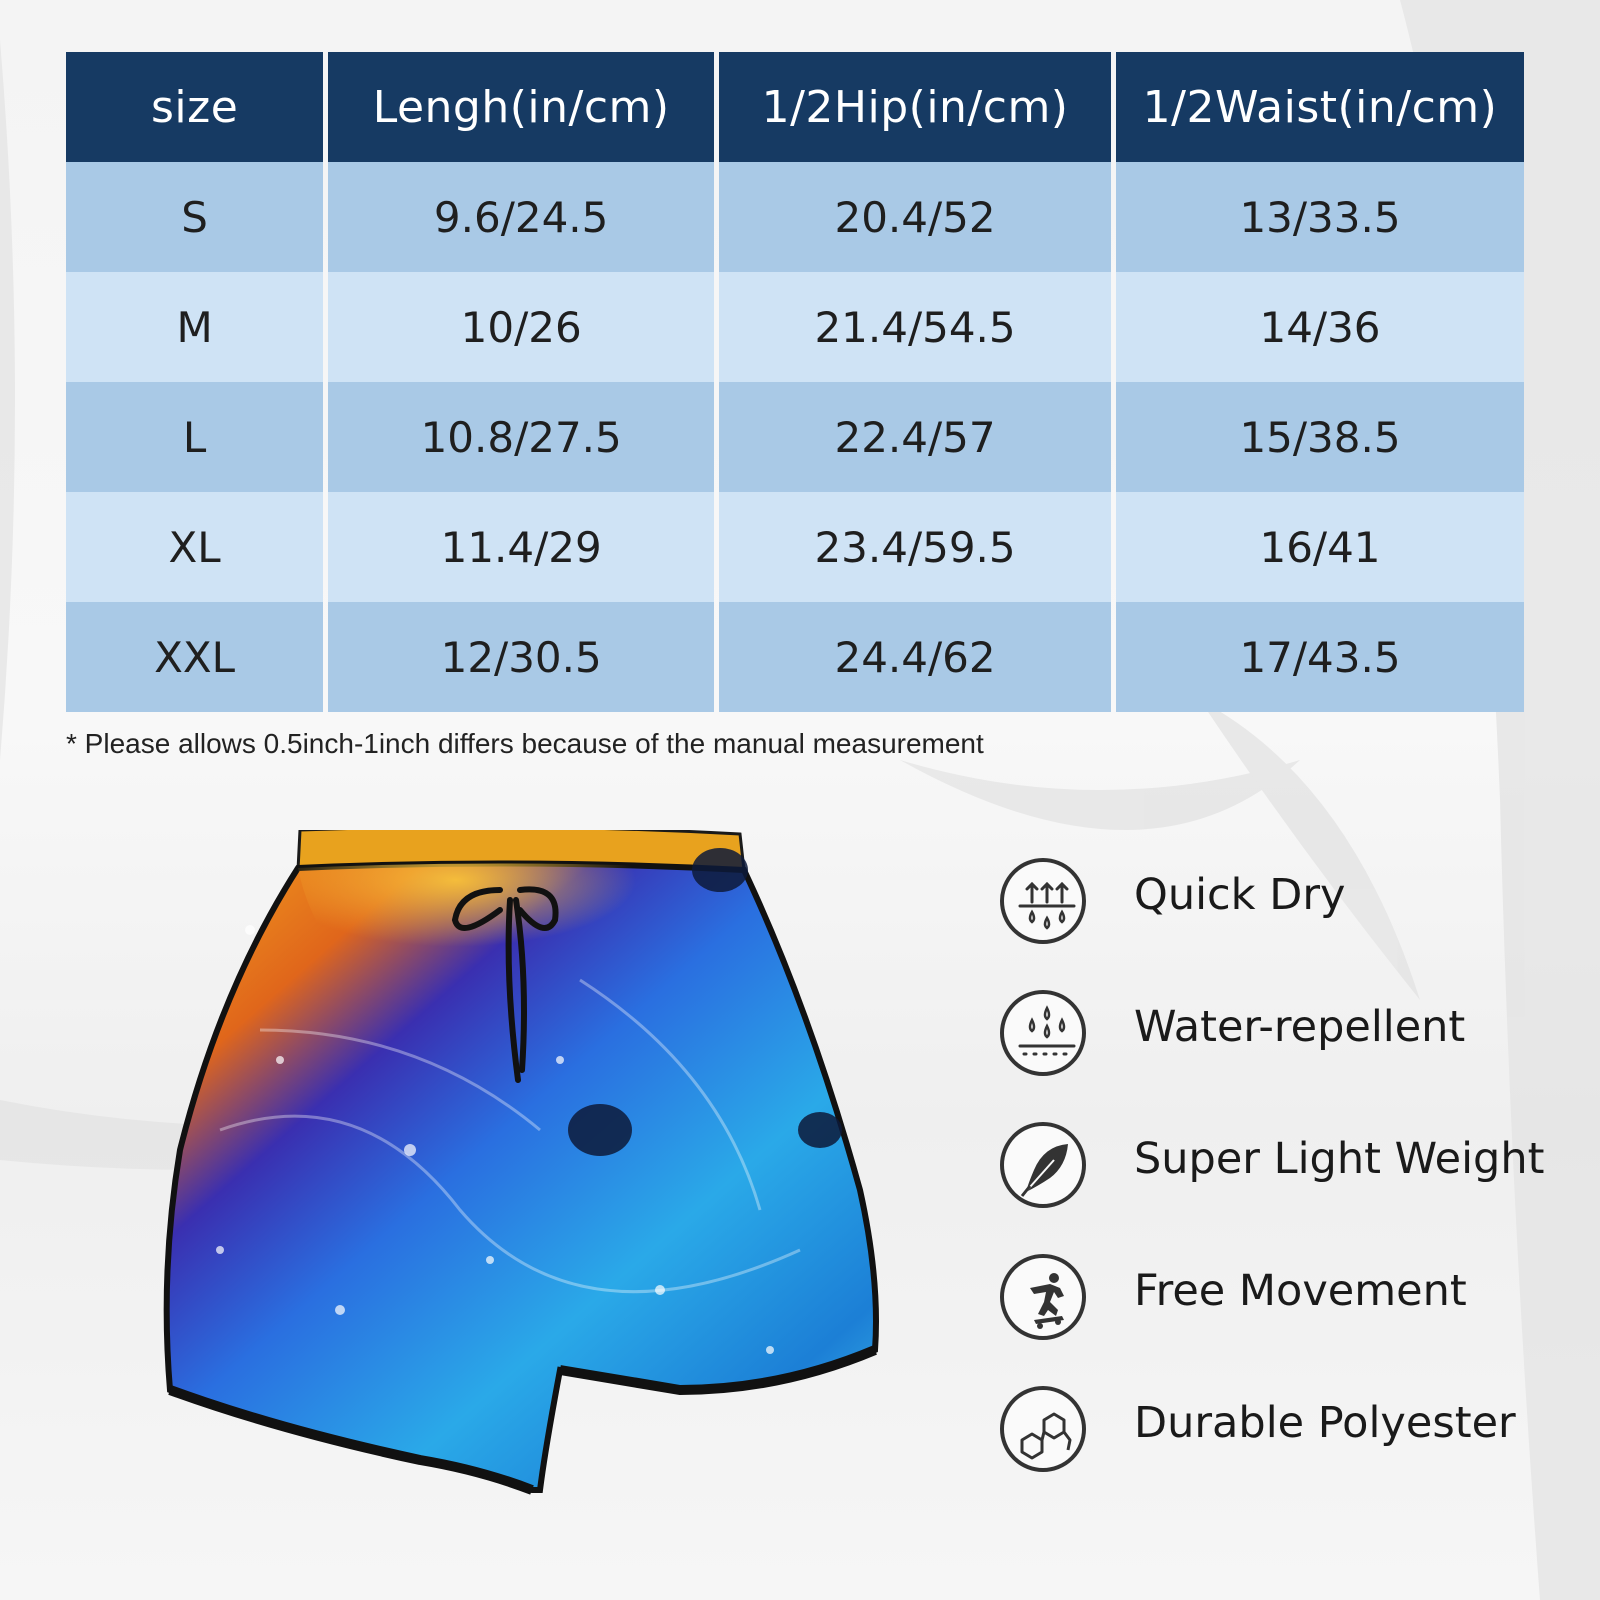 Image resolution: width=1600 pixels, height=1600 pixels. I want to click on cell-size: S, so click(195, 217).